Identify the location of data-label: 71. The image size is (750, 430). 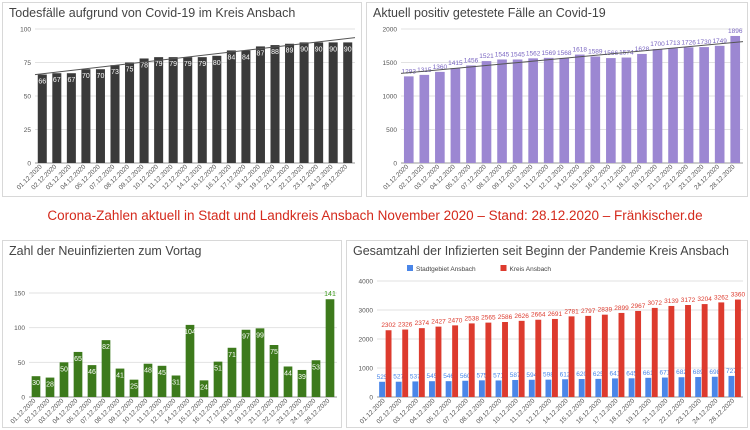
(232, 355).